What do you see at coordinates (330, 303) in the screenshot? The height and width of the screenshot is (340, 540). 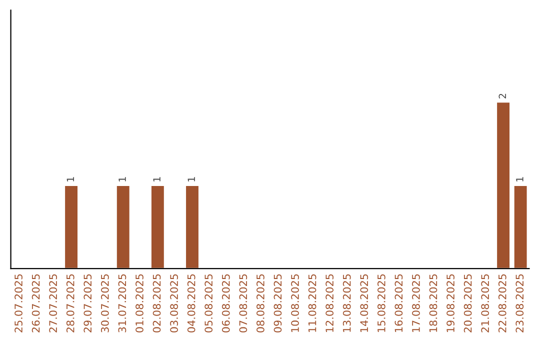 I see `x-tick-label: 12.08.2025` at bounding box center [330, 303].